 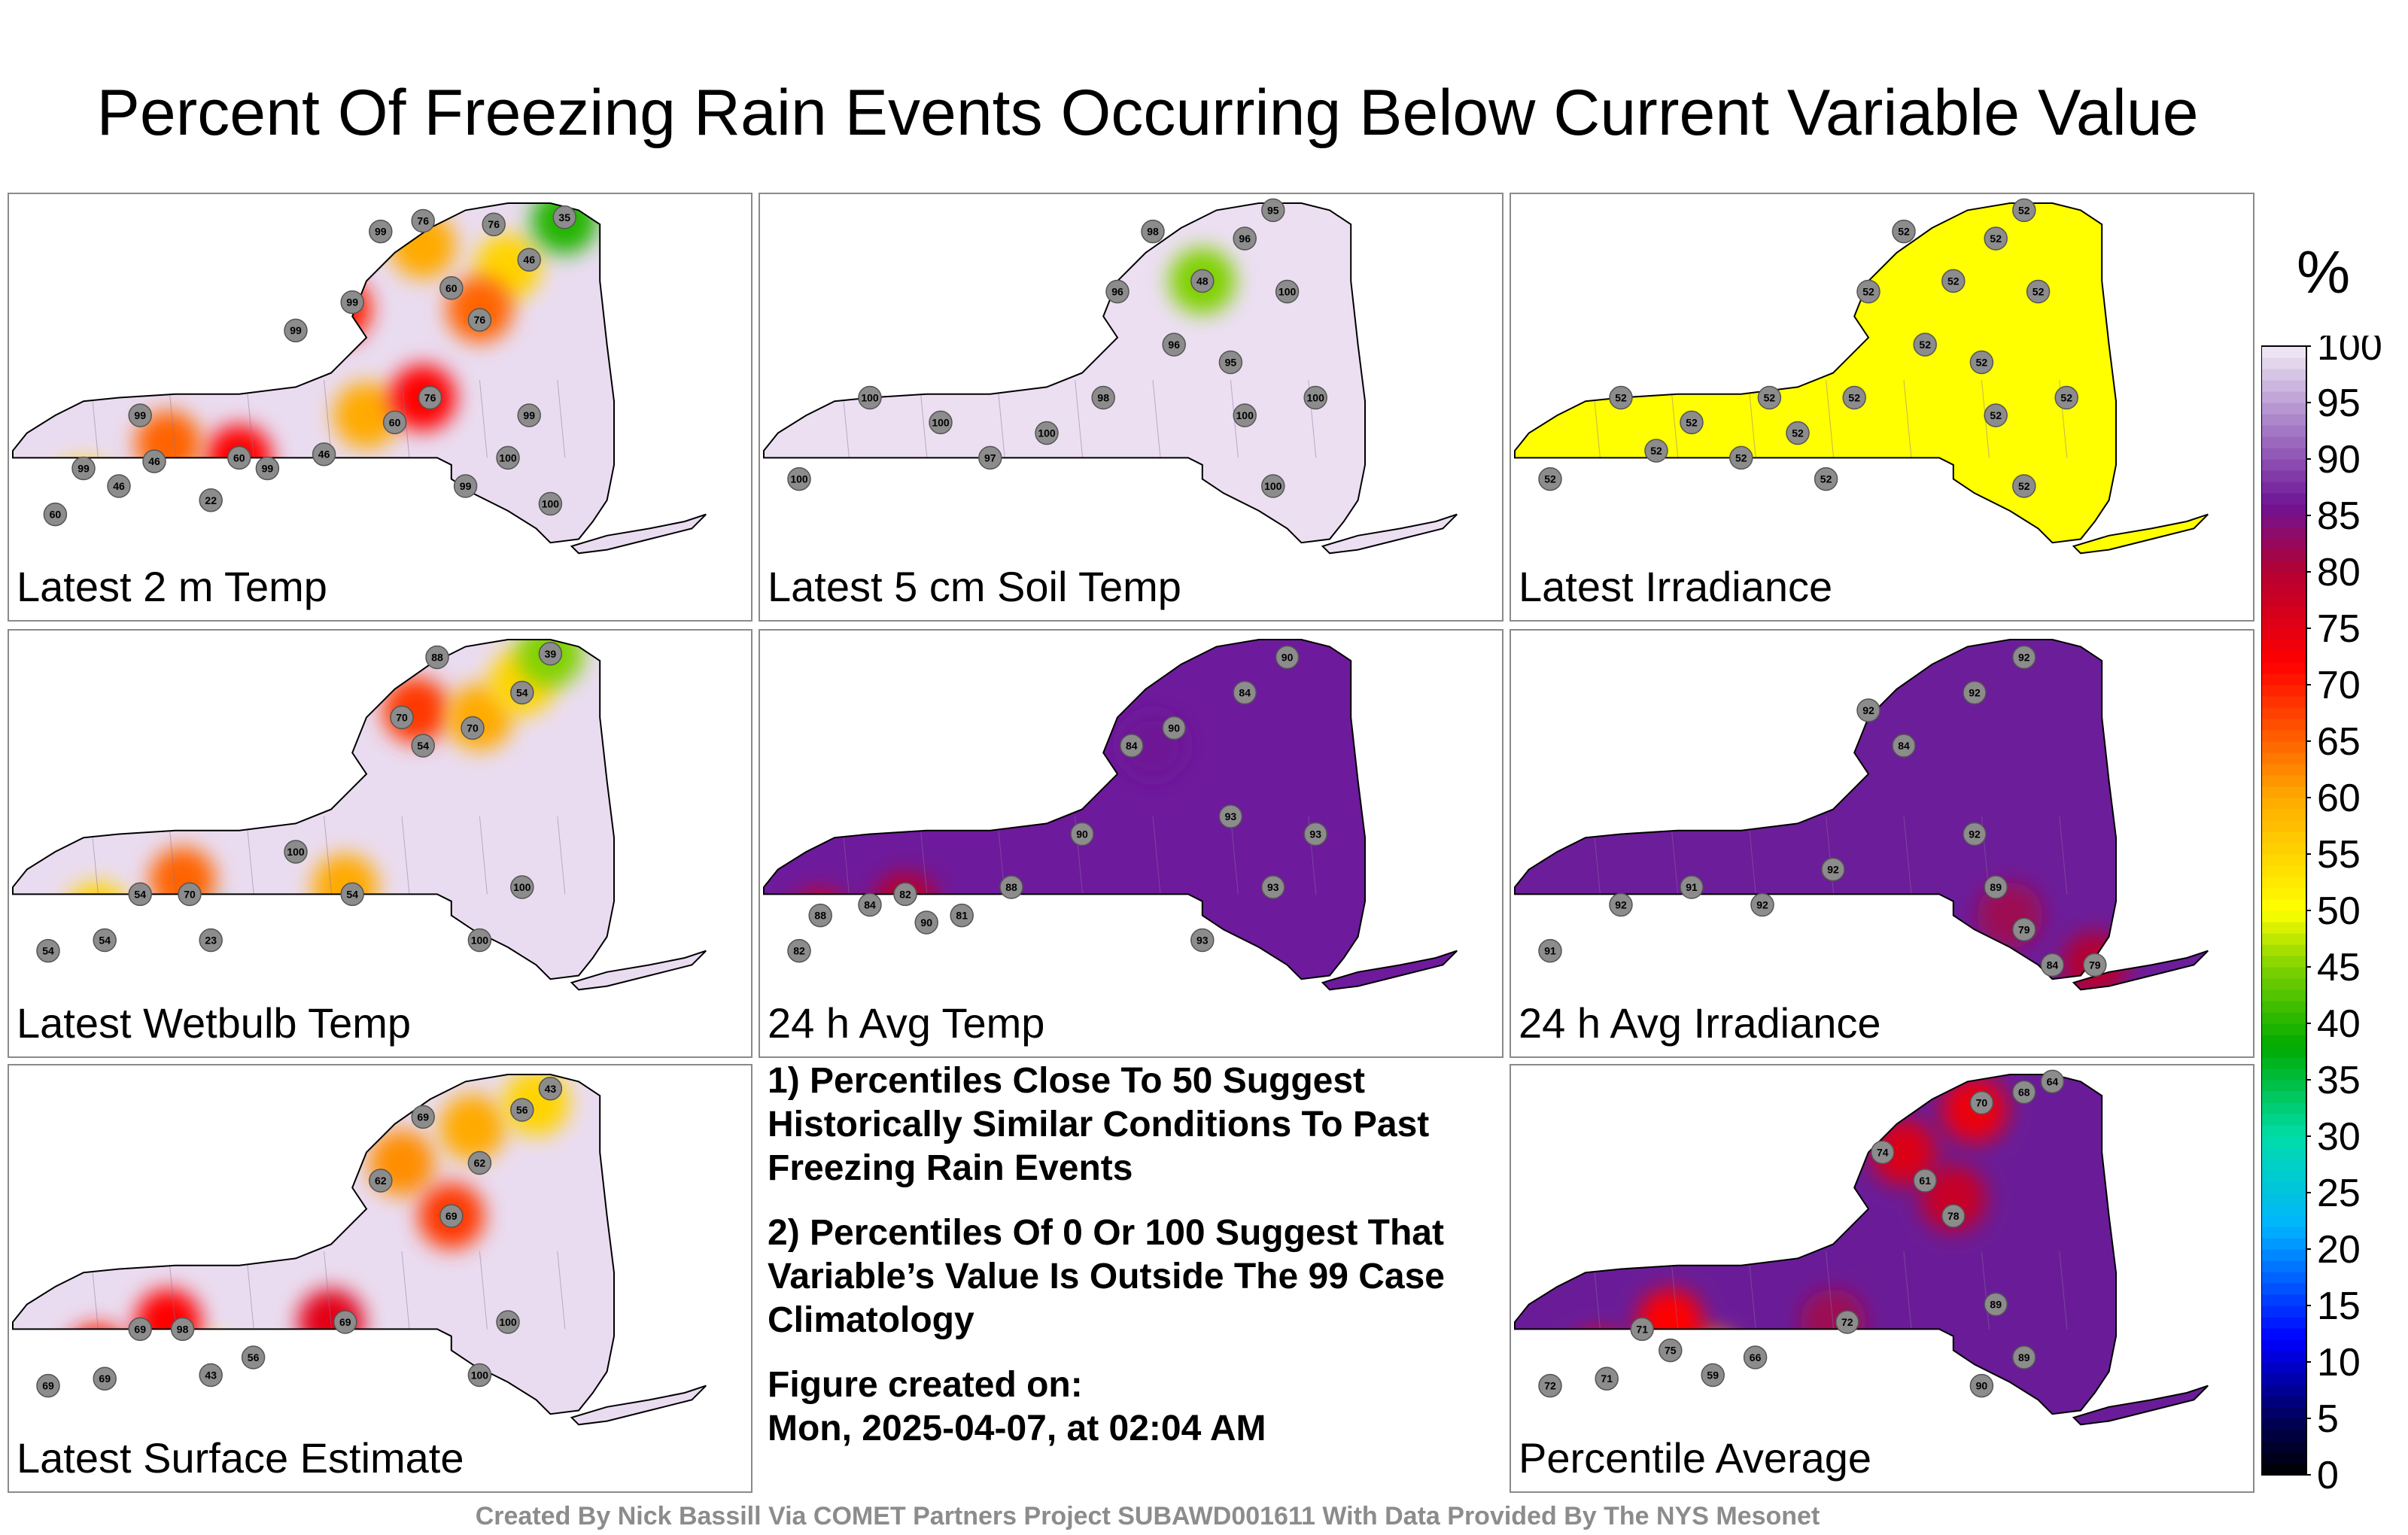 I want to click on colorbar-tick-label: 0, so click(x=2328, y=1474).